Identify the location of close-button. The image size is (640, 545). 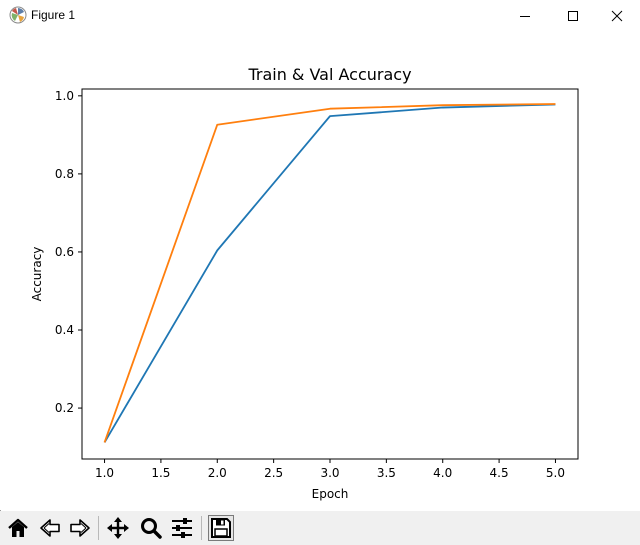
(617, 15).